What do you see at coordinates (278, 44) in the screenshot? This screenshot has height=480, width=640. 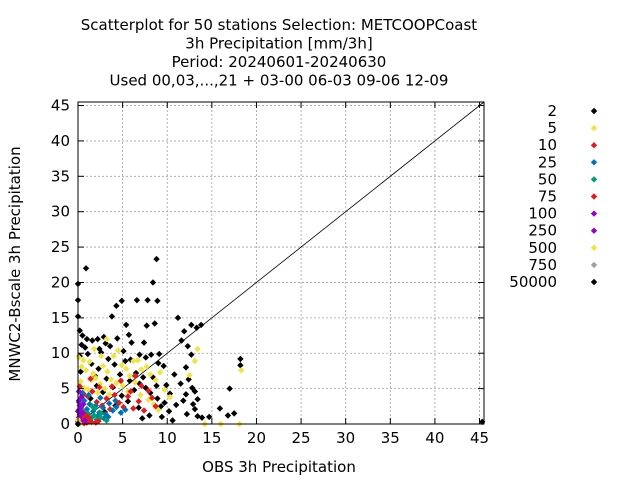 I see `title-line: 3h Precipitation [mm/3h]` at bounding box center [278, 44].